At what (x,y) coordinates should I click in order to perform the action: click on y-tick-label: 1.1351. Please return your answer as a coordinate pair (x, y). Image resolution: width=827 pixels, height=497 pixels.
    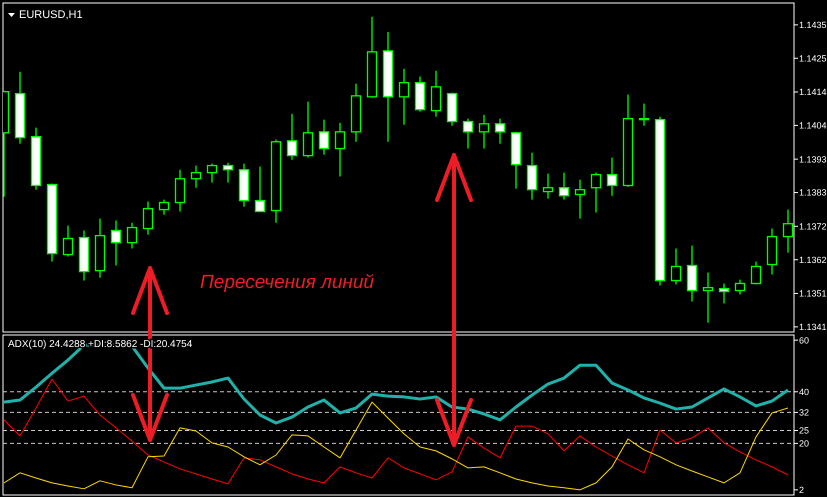
    Looking at the image, I should click on (813, 293).